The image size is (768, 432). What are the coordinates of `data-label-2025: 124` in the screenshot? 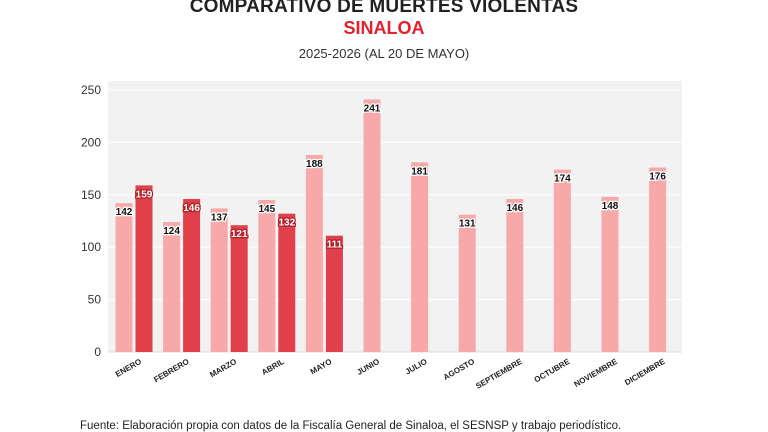 It's located at (171, 231).